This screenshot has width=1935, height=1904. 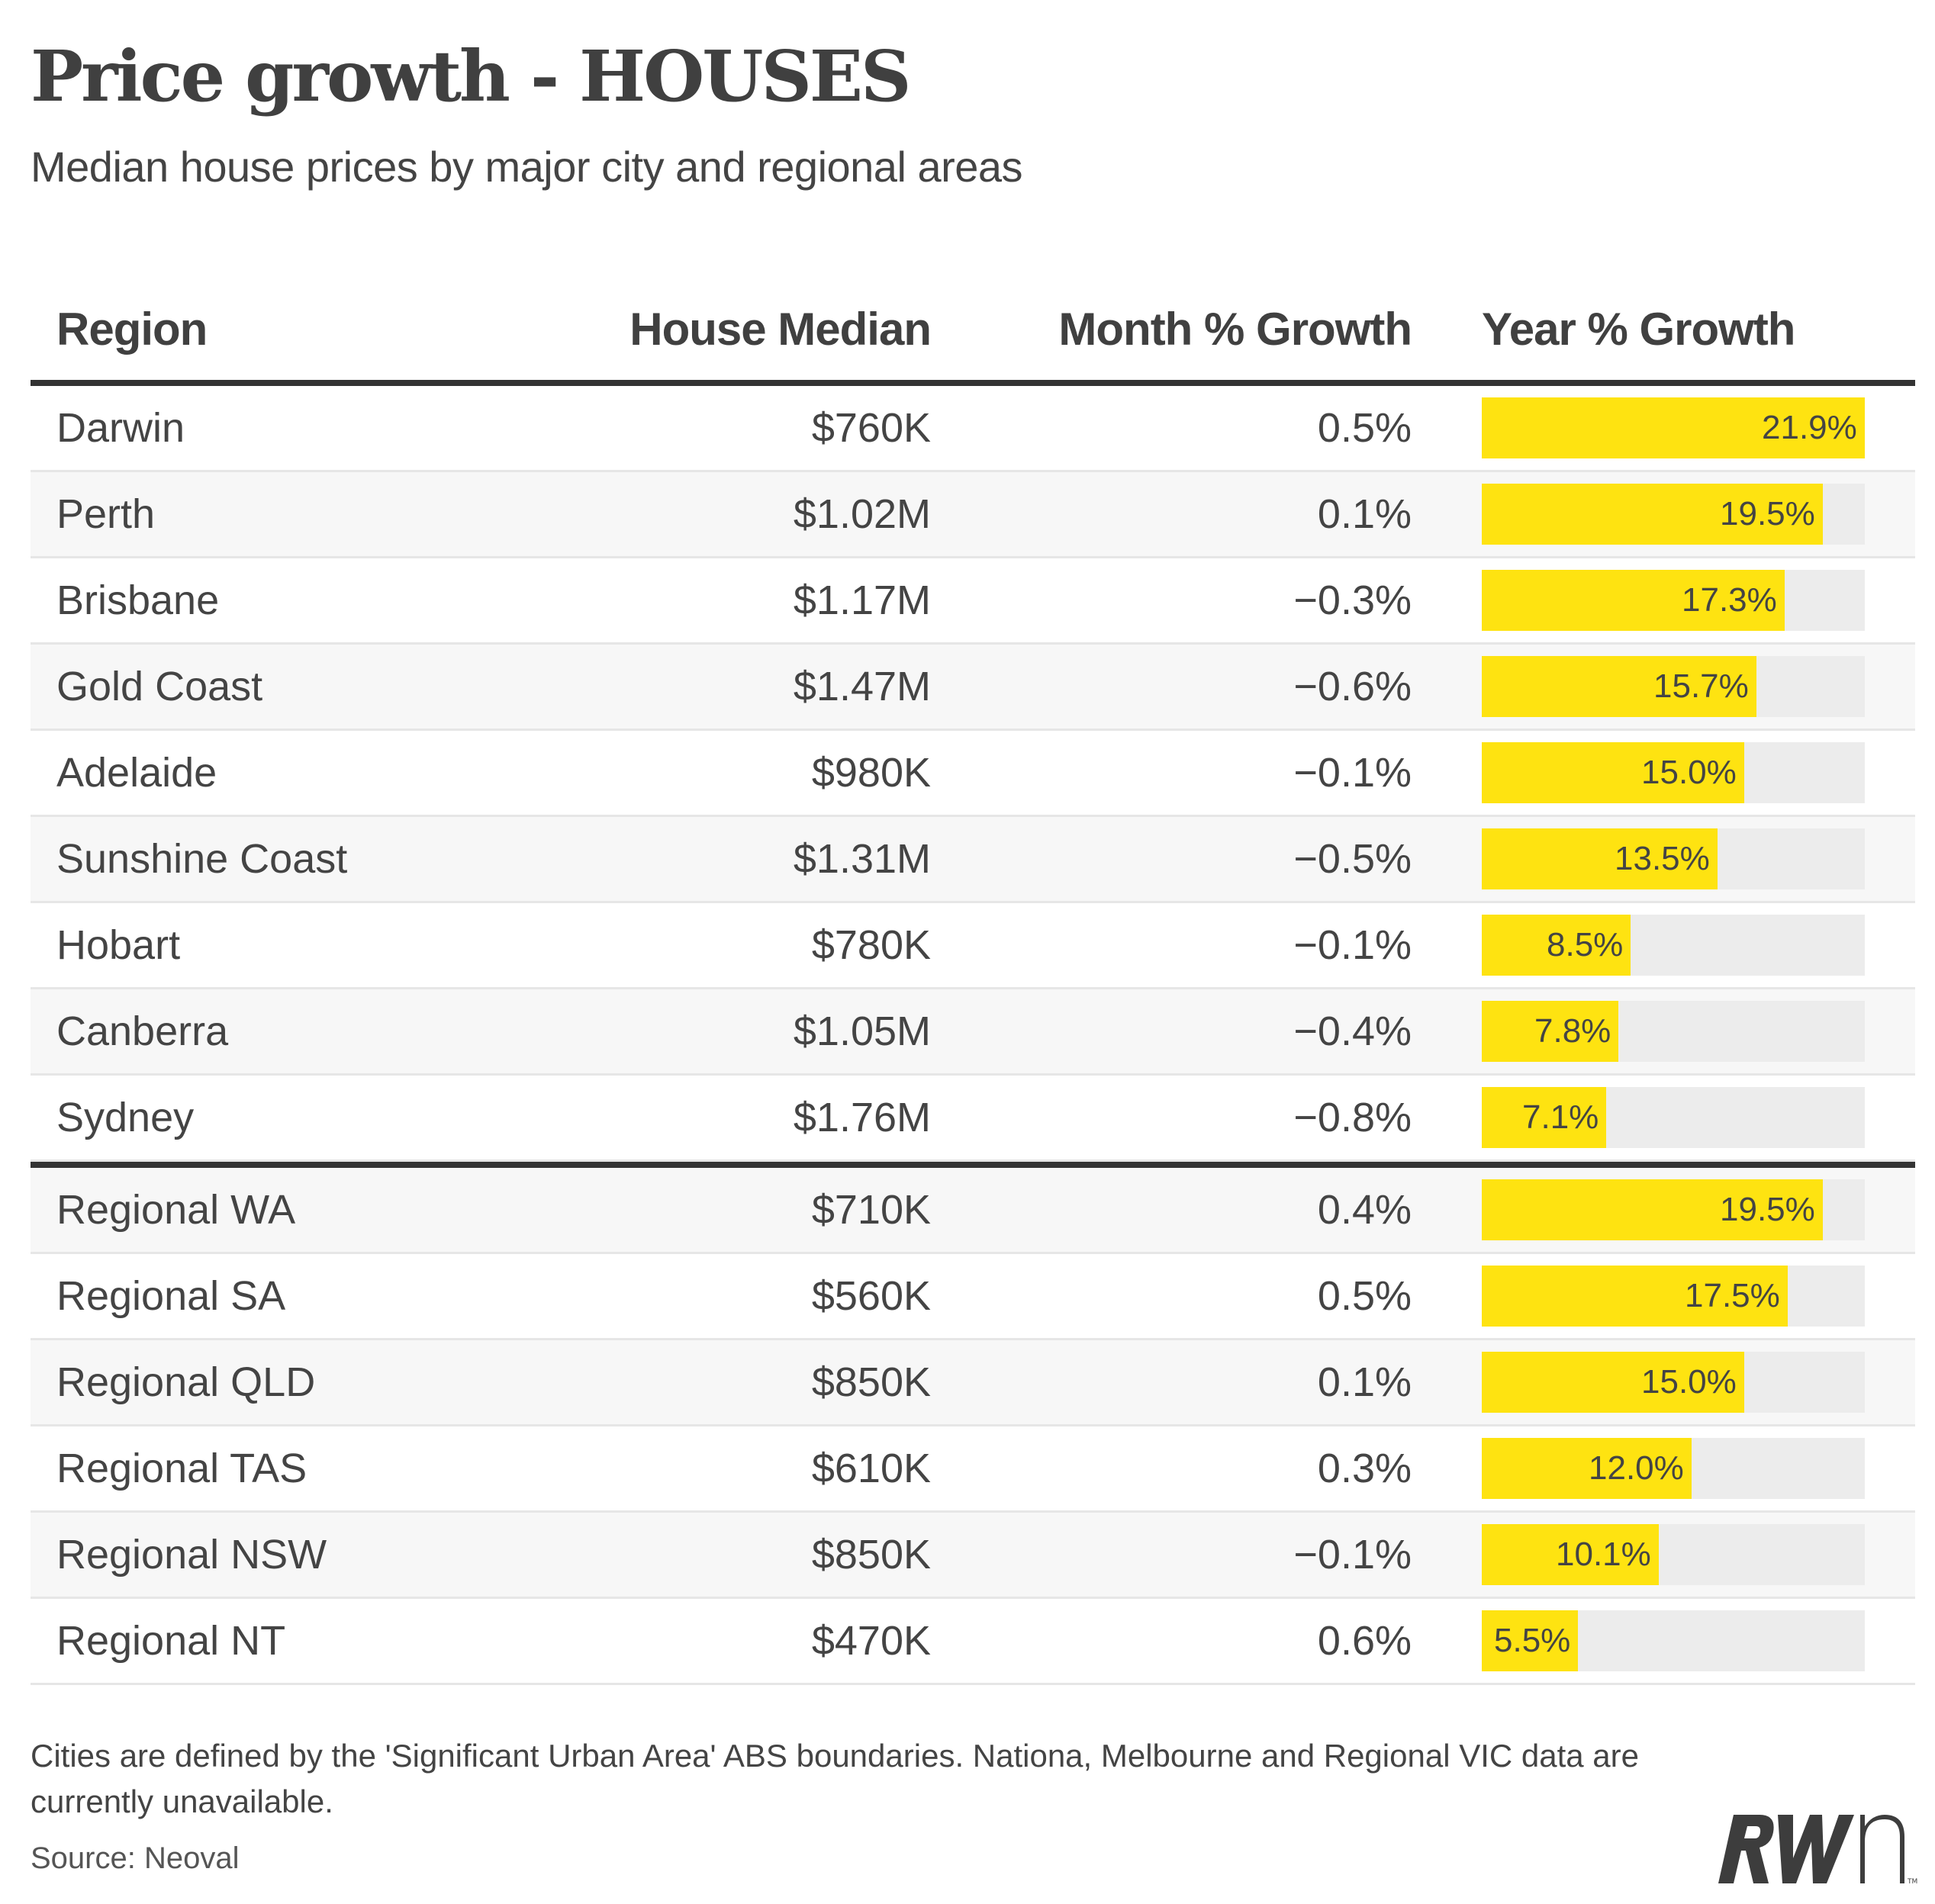 I want to click on table-row: Sunshine Coast $1.31M −0.5% 13.5%, so click(x=973, y=860).